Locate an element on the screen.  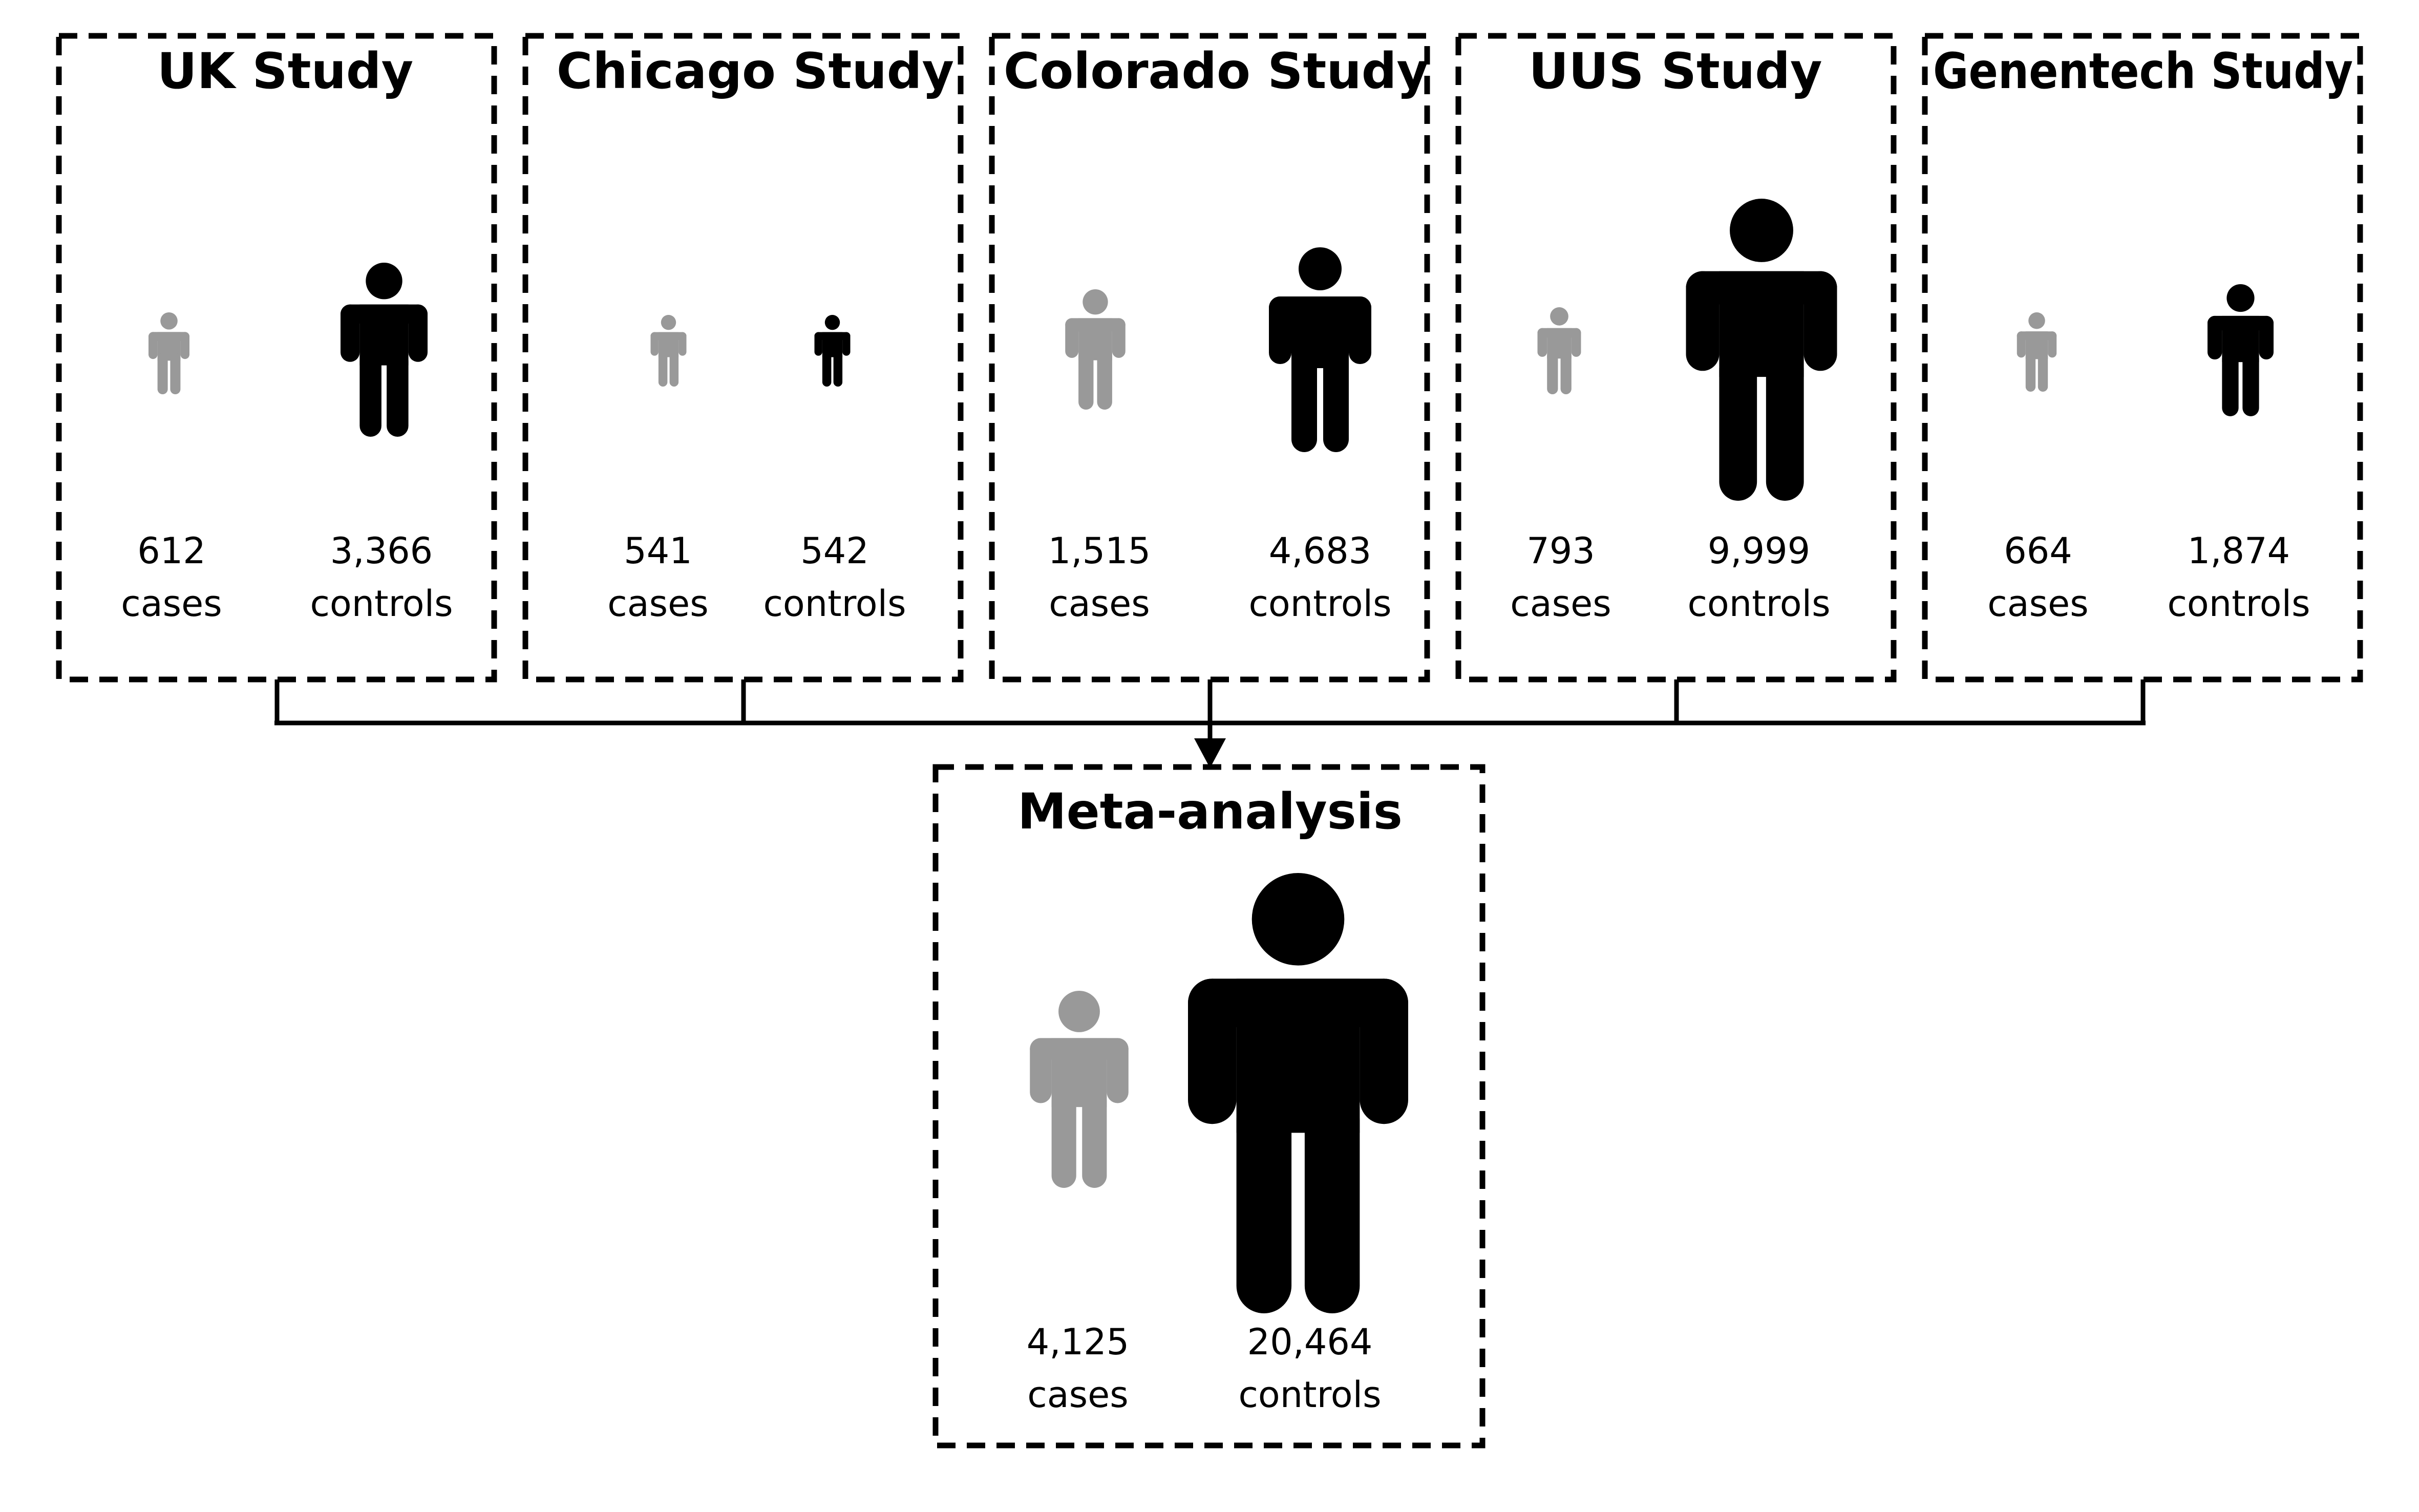
controls-count: 4,683 is located at coordinates (1320, 551).